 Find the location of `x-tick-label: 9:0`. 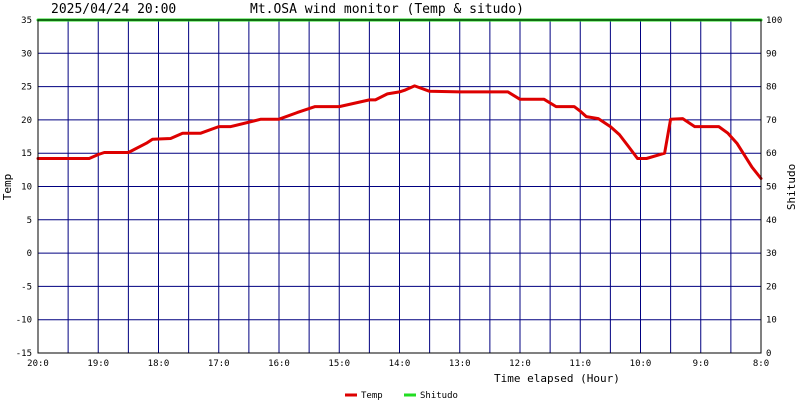

x-tick-label: 9:0 is located at coordinates (701, 364).